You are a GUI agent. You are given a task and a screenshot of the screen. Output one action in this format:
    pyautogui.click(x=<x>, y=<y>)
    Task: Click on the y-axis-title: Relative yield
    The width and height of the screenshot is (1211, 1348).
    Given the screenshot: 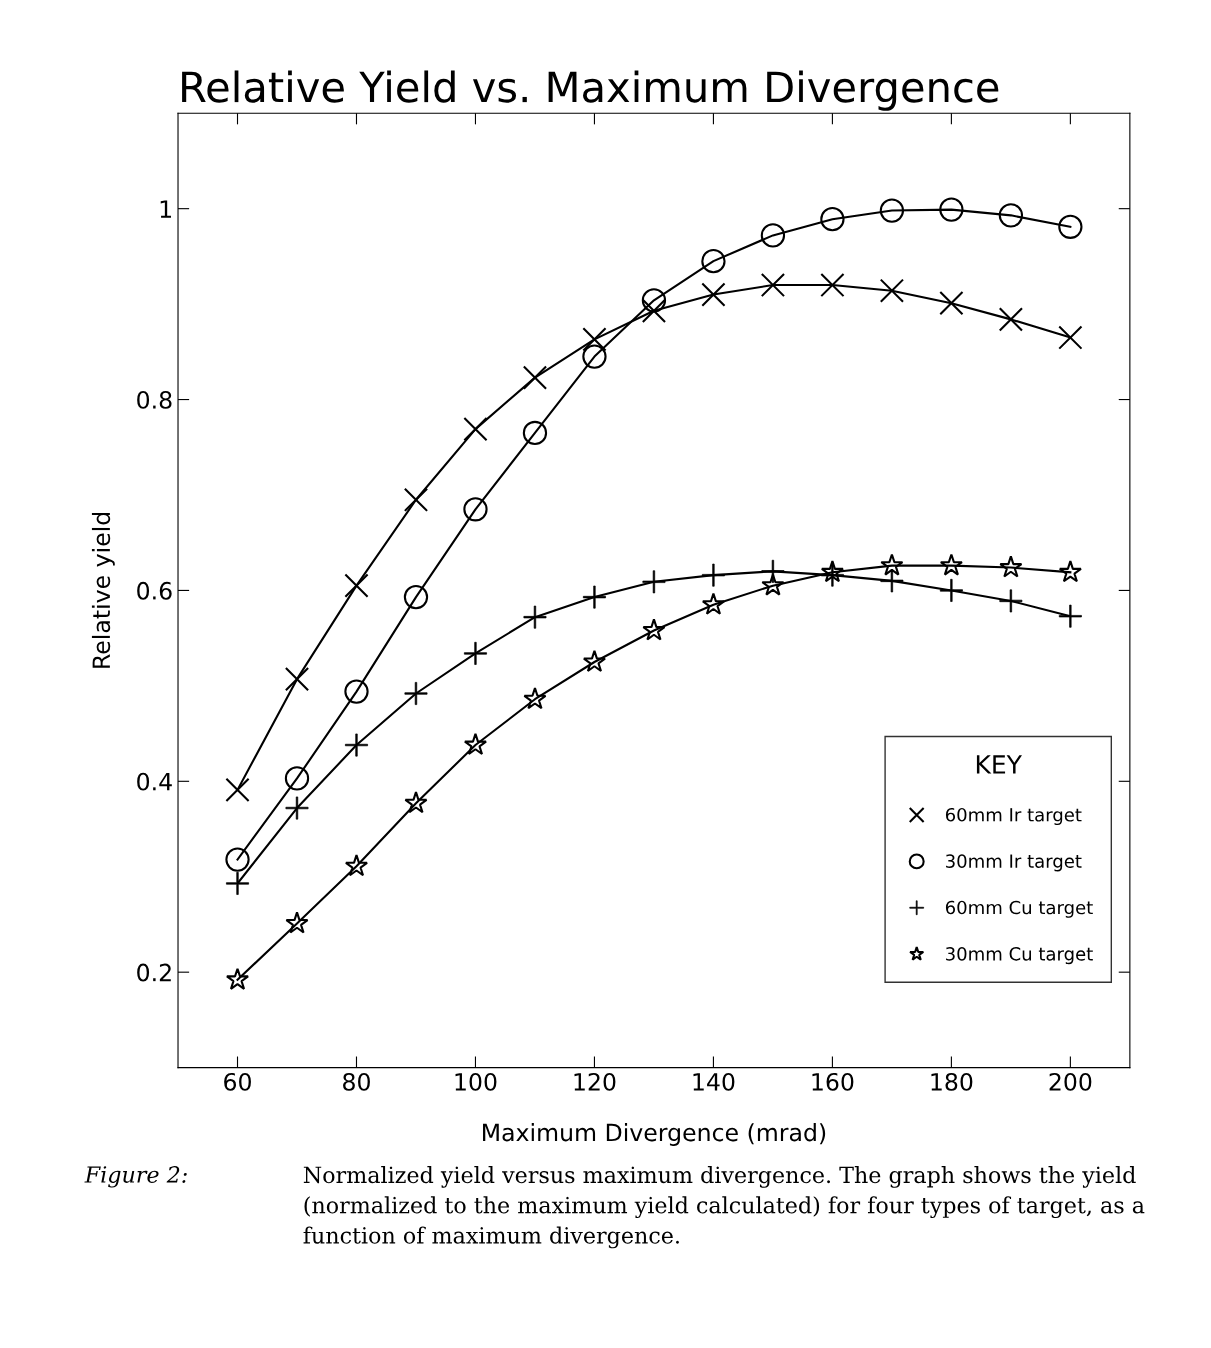 What is the action you would take?
    pyautogui.click(x=103, y=590)
    